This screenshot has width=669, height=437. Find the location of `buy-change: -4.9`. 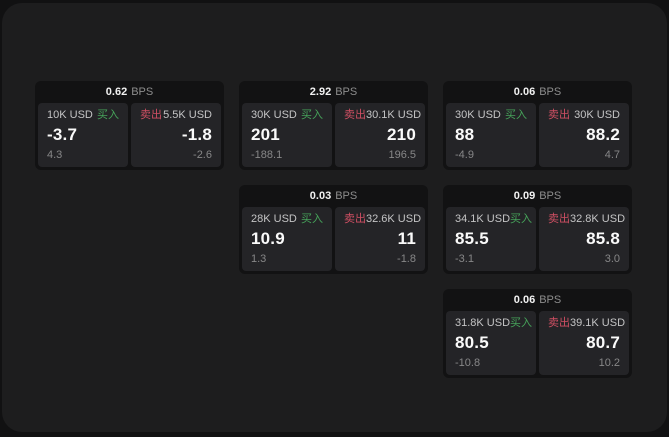

buy-change: -4.9 is located at coordinates (464, 155).